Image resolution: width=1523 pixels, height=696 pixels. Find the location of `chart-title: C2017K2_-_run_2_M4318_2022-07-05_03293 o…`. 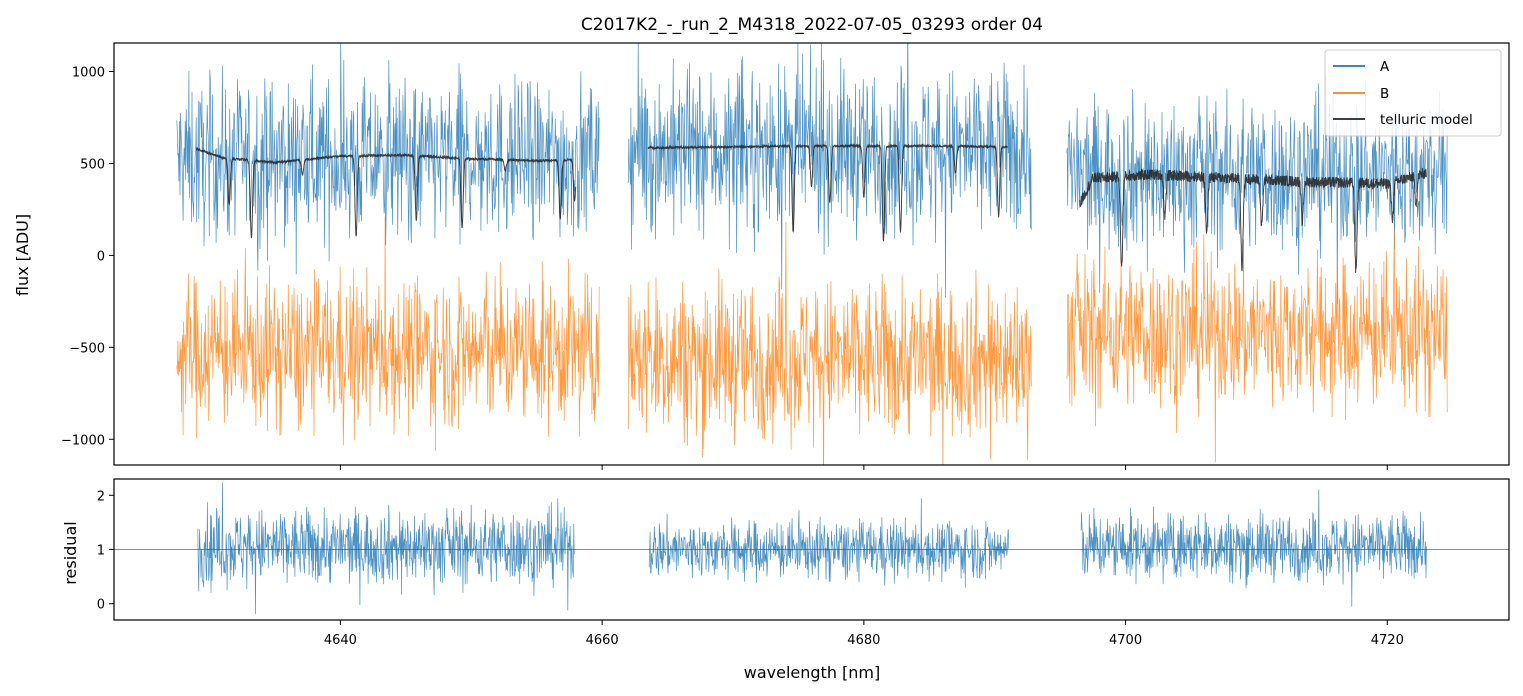

chart-title: C2017K2_-_run_2_M4318_2022-07-05_03293 o… is located at coordinates (812, 25).